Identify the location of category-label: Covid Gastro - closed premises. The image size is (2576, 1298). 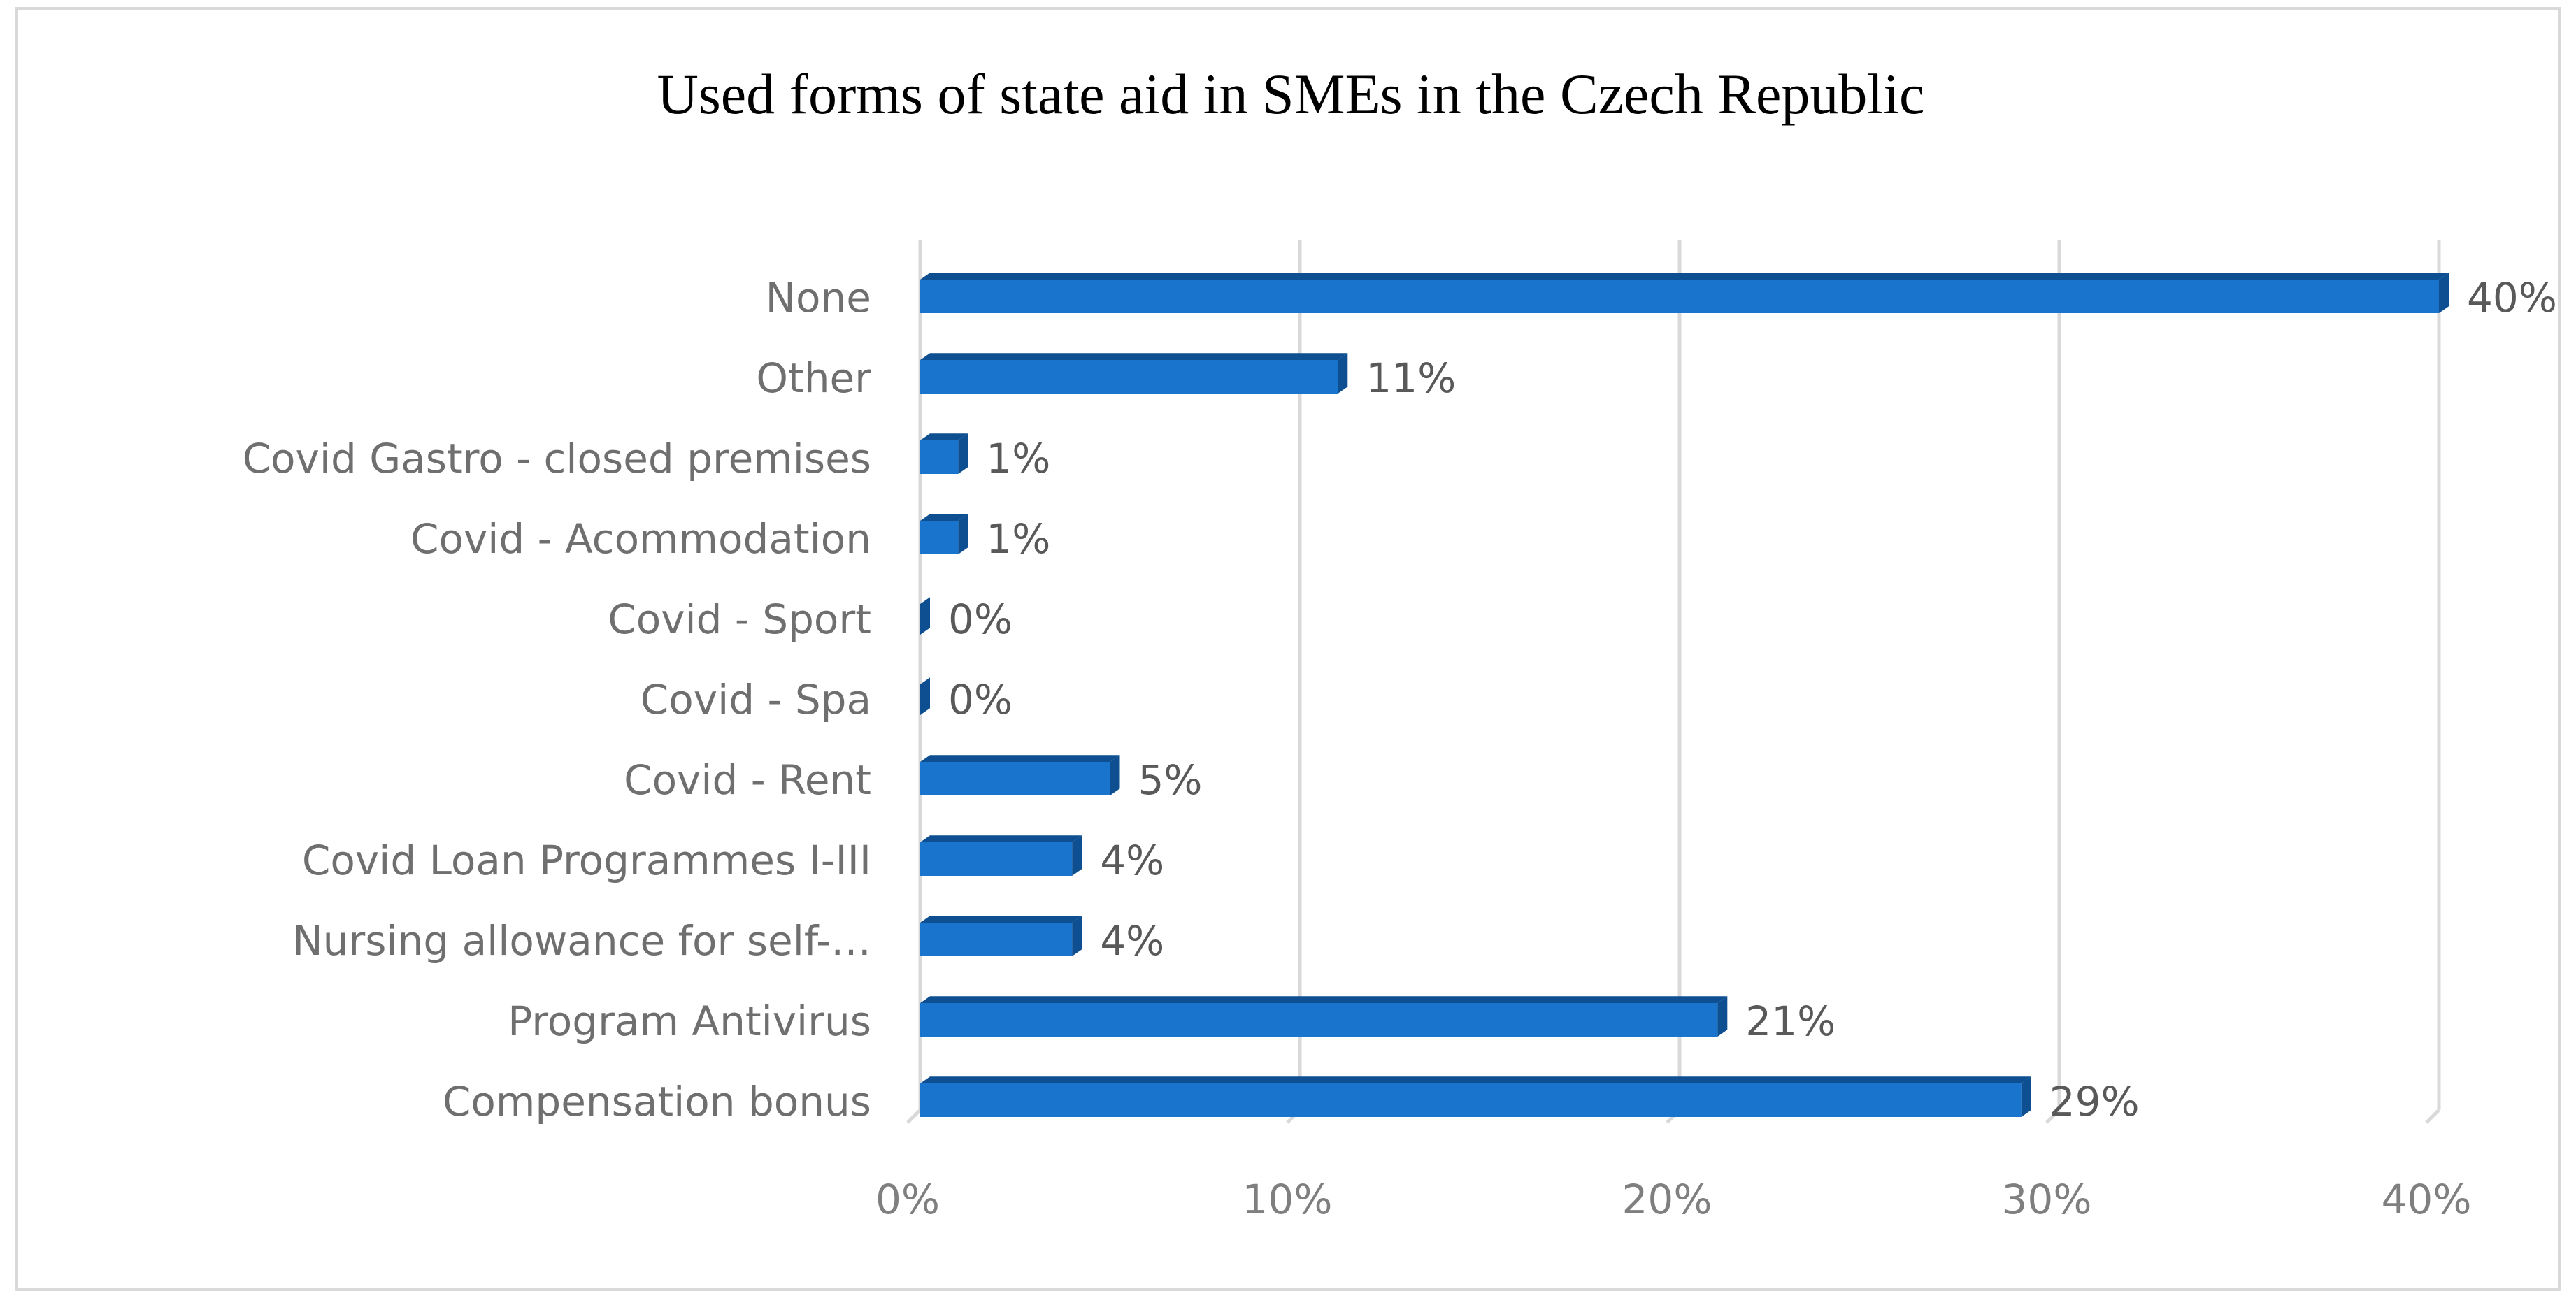
(557, 458).